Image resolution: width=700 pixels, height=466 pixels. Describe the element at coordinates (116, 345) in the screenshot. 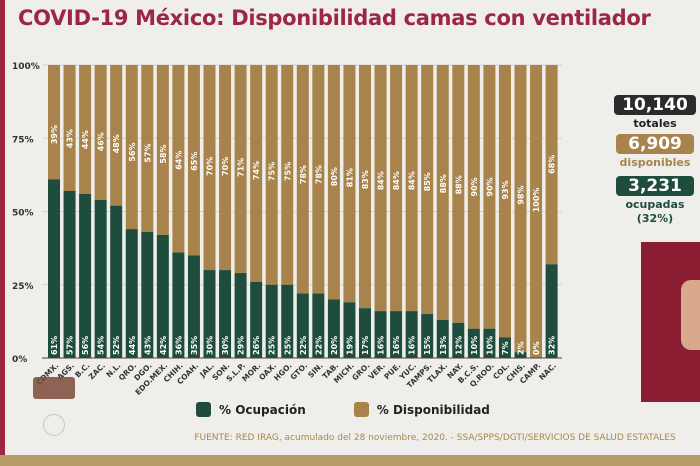

I see `label-ocupacion: 52%` at that location.